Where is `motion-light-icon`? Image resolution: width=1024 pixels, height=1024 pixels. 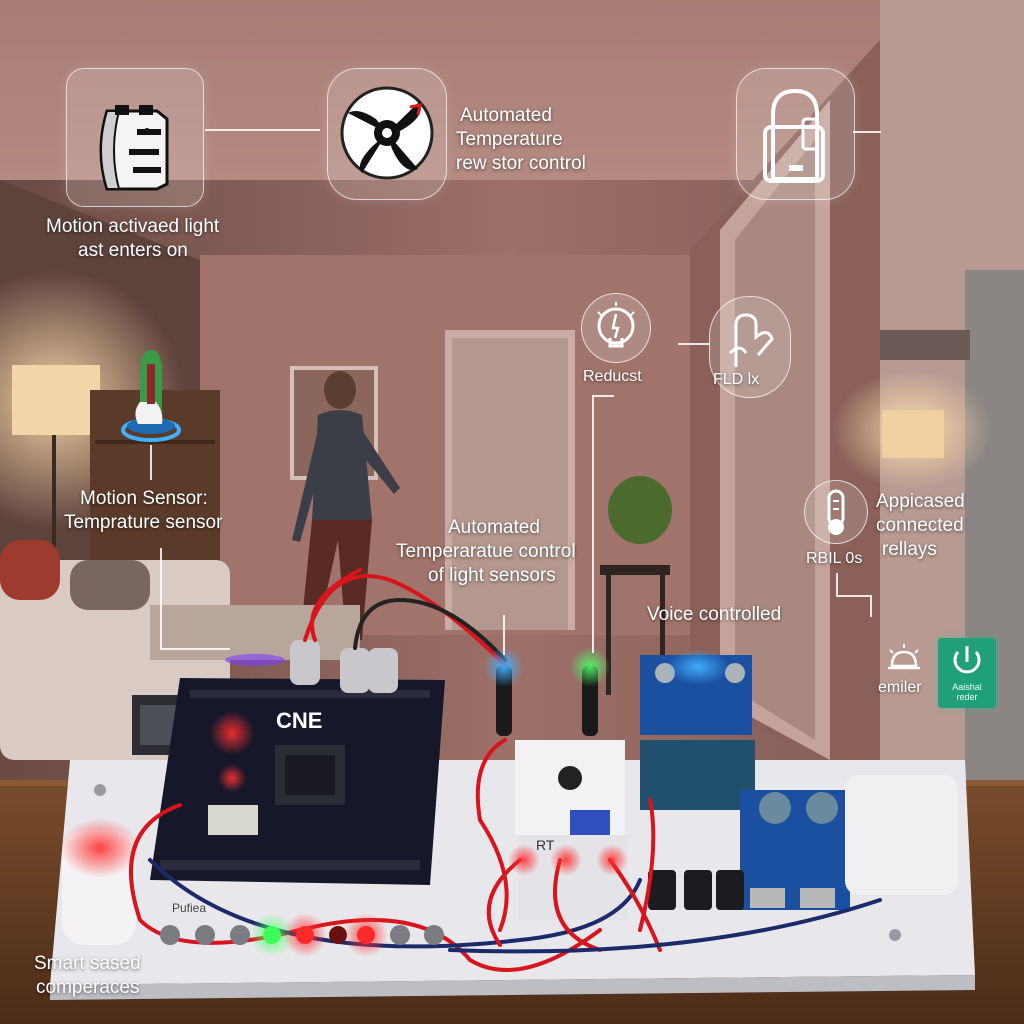
motion-light-icon is located at coordinates (134, 148).